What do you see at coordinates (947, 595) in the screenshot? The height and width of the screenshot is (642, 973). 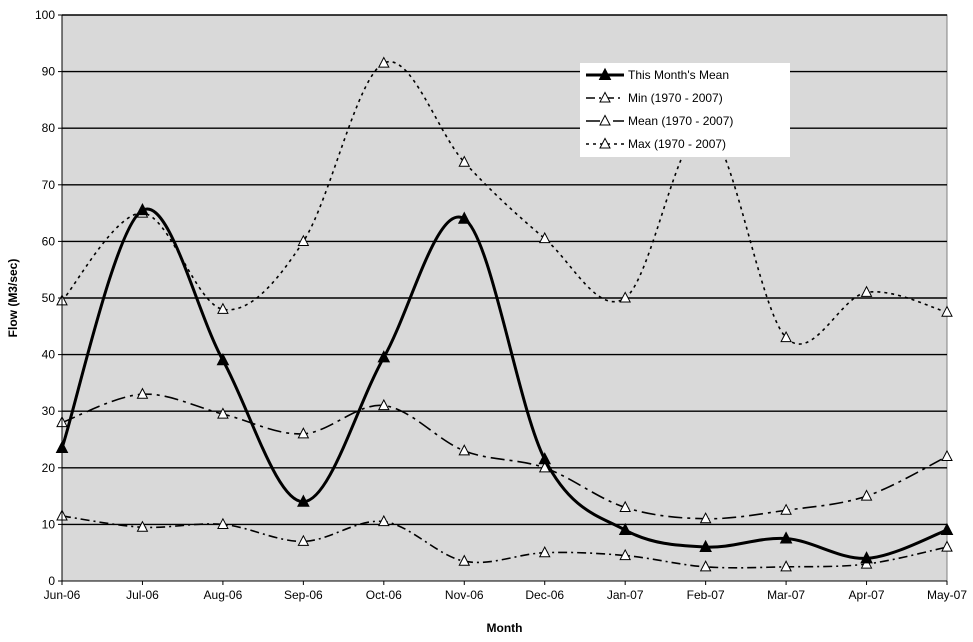 I see `x-tick-label: May-07` at bounding box center [947, 595].